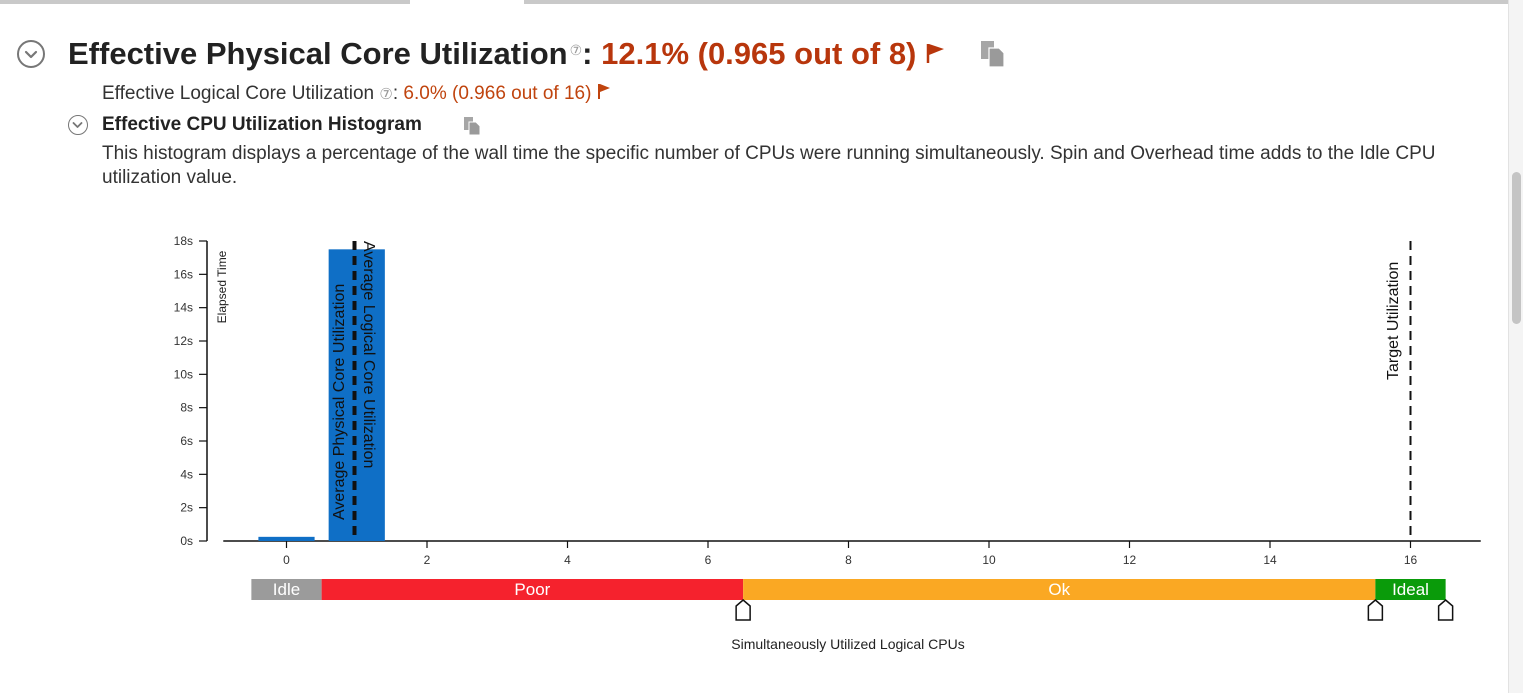  I want to click on sub-metric-label: Effective Logical Core Utilization, so click(238, 93).